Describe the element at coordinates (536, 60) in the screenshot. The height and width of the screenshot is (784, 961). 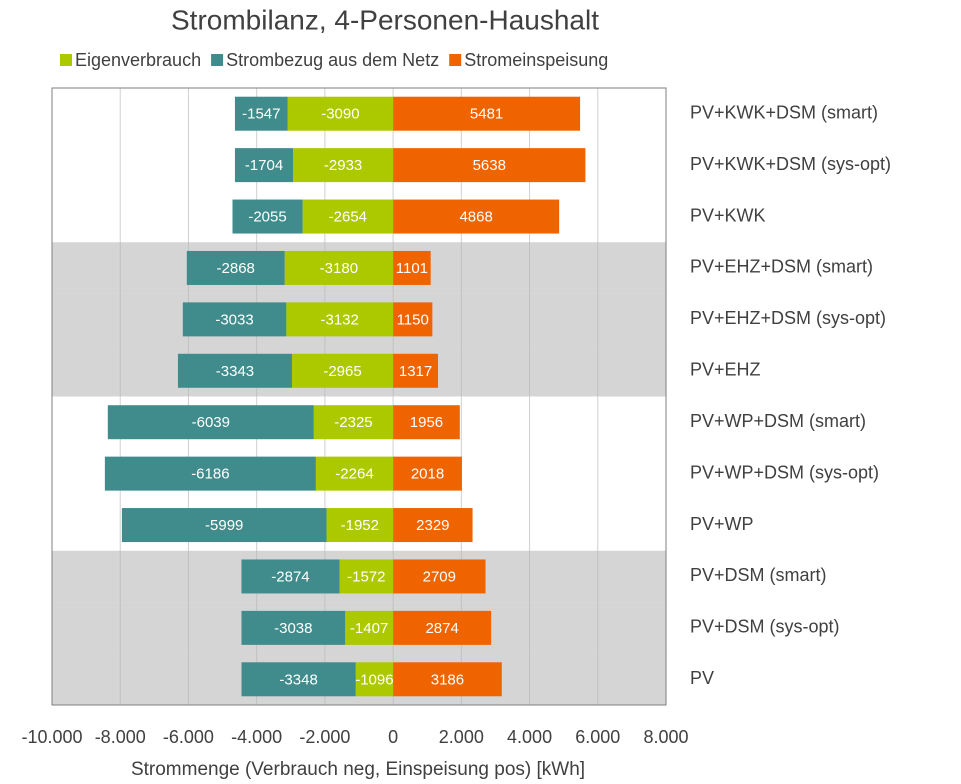
I see `legend-label: Stromeinspeisung` at that location.